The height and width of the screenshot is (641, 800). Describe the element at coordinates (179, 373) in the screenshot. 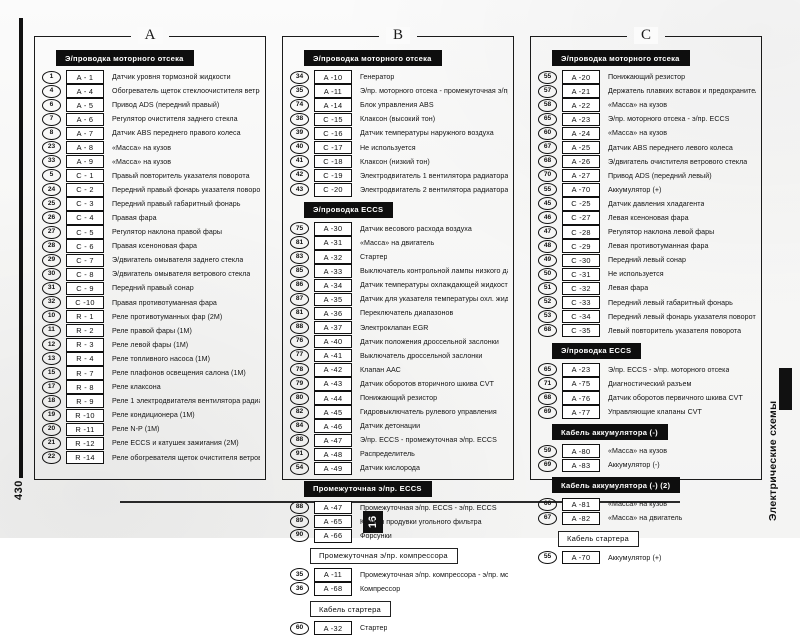

I see `component-description: Реле плафонов освещения салона (1М)` at that location.